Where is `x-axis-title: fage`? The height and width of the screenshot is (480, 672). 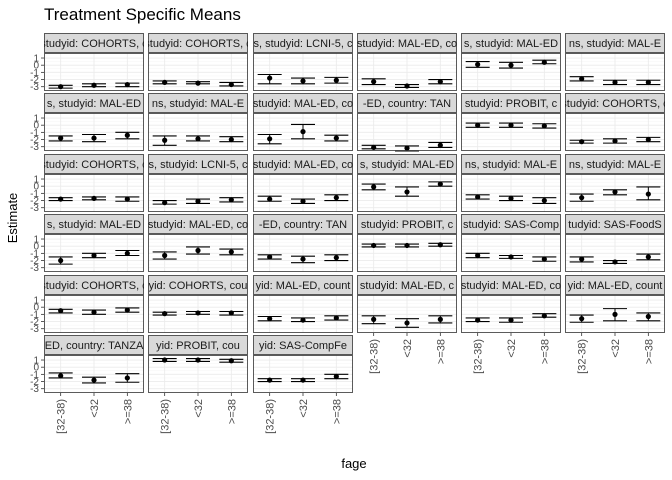
x-axis-title: fage is located at coordinates (353, 463).